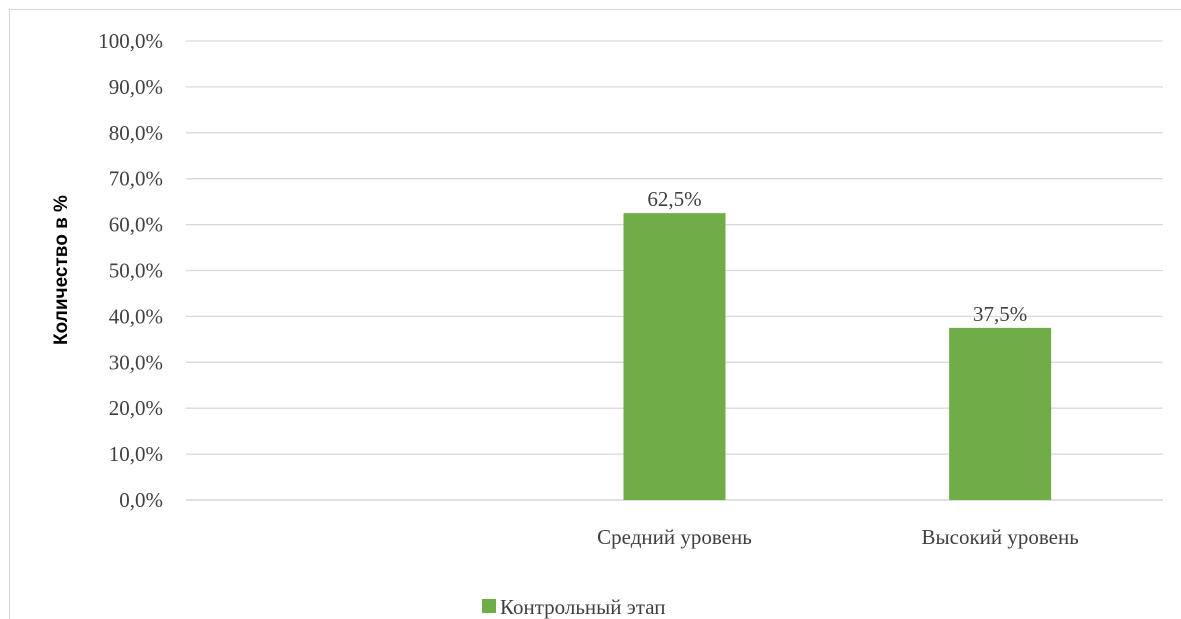 The image size is (1181, 619). What do you see at coordinates (130, 41) in the screenshot?
I see `y-tick-label: 100,0%` at bounding box center [130, 41].